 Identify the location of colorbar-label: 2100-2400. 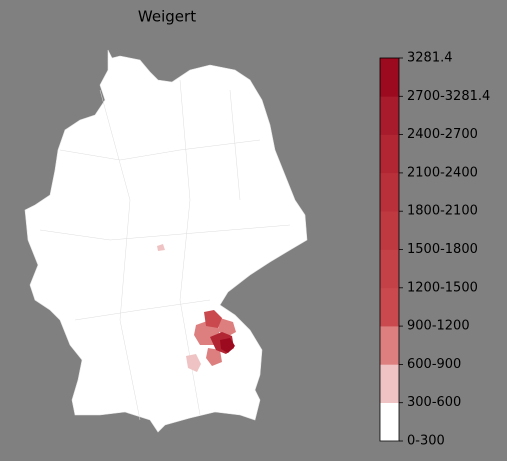
(442, 172).